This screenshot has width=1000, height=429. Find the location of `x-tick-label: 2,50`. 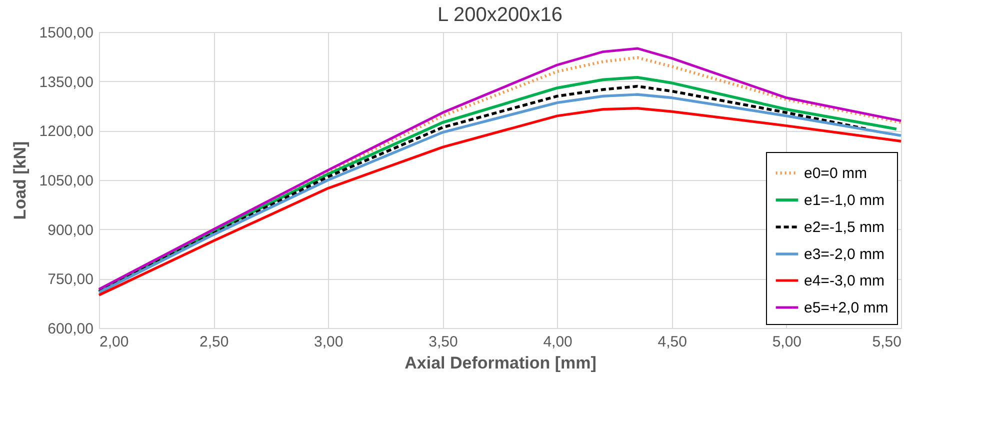

x-tick-label: 2,50 is located at coordinates (214, 342).